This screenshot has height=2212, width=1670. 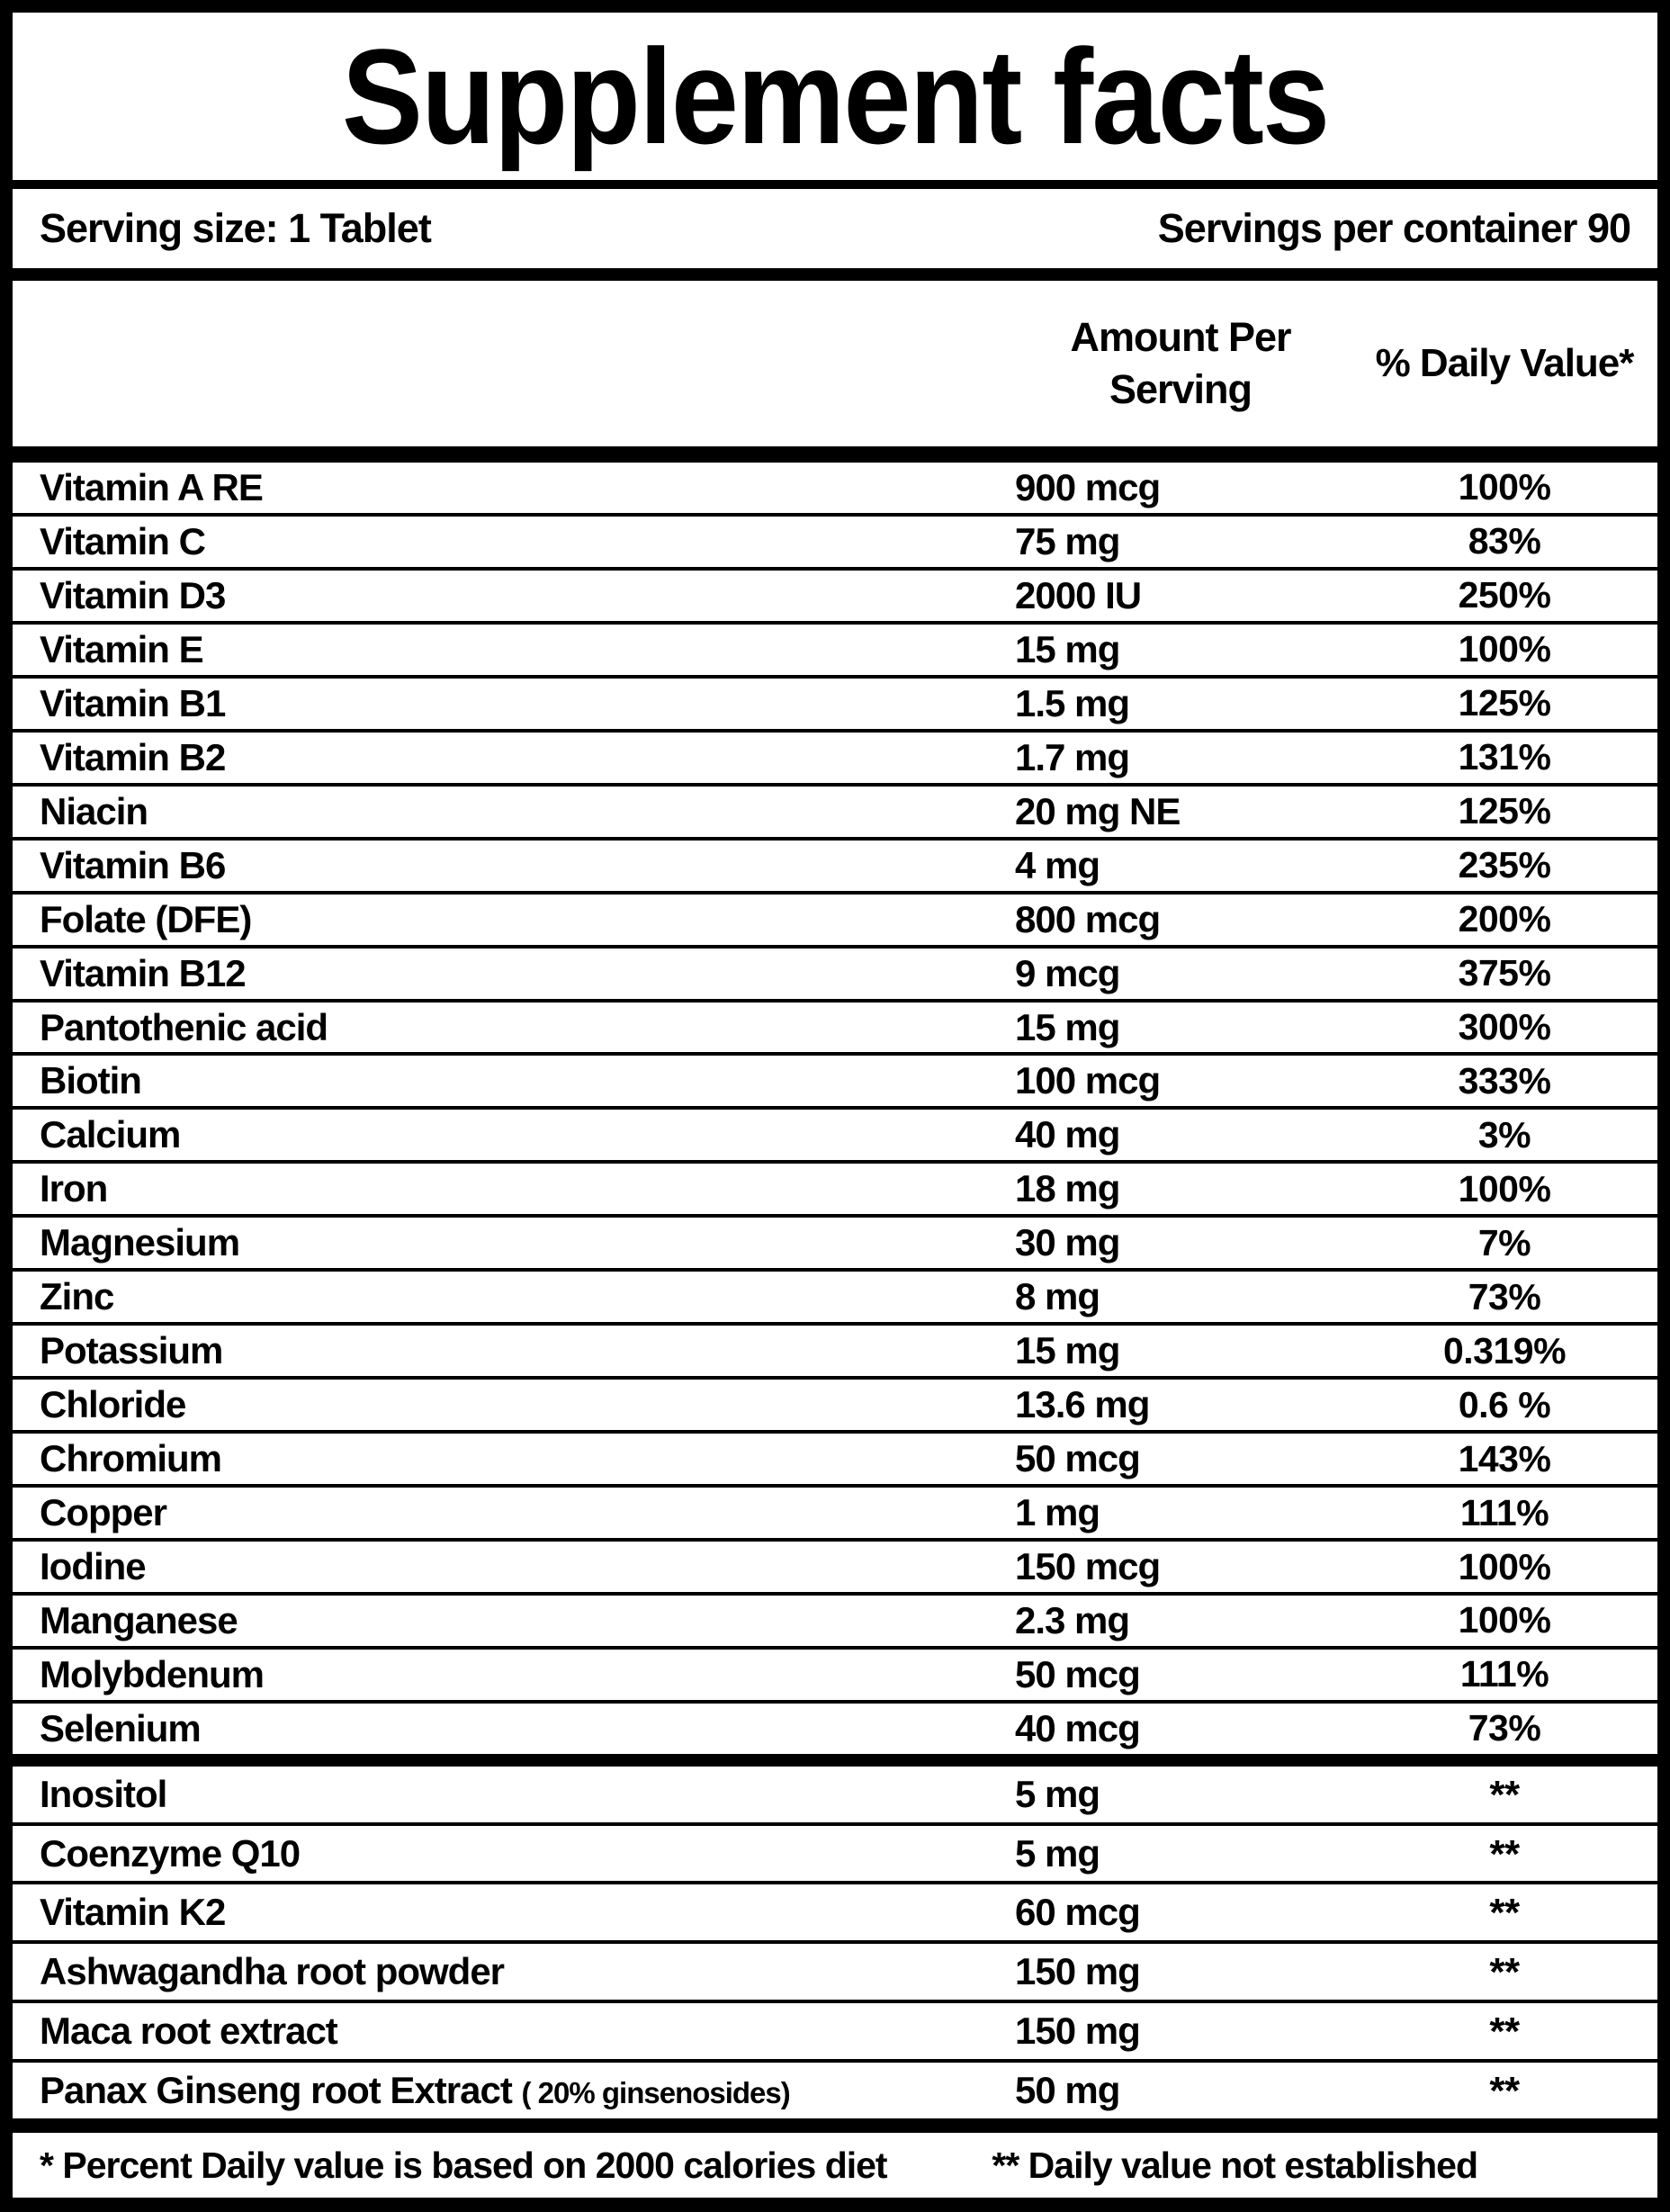 I want to click on nutrient-name: Vitamin B12, so click(x=143, y=972).